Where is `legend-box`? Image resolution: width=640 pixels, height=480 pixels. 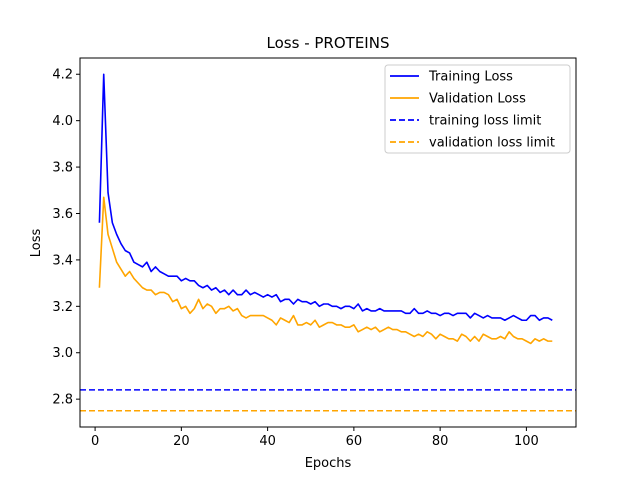
legend-box is located at coordinates (477, 109).